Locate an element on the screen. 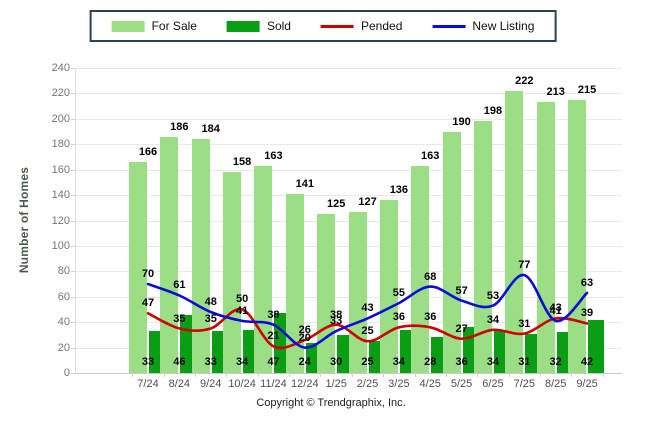 This screenshot has width=646, height=434. y-axis-tick-label: 100 is located at coordinates (60, 245).